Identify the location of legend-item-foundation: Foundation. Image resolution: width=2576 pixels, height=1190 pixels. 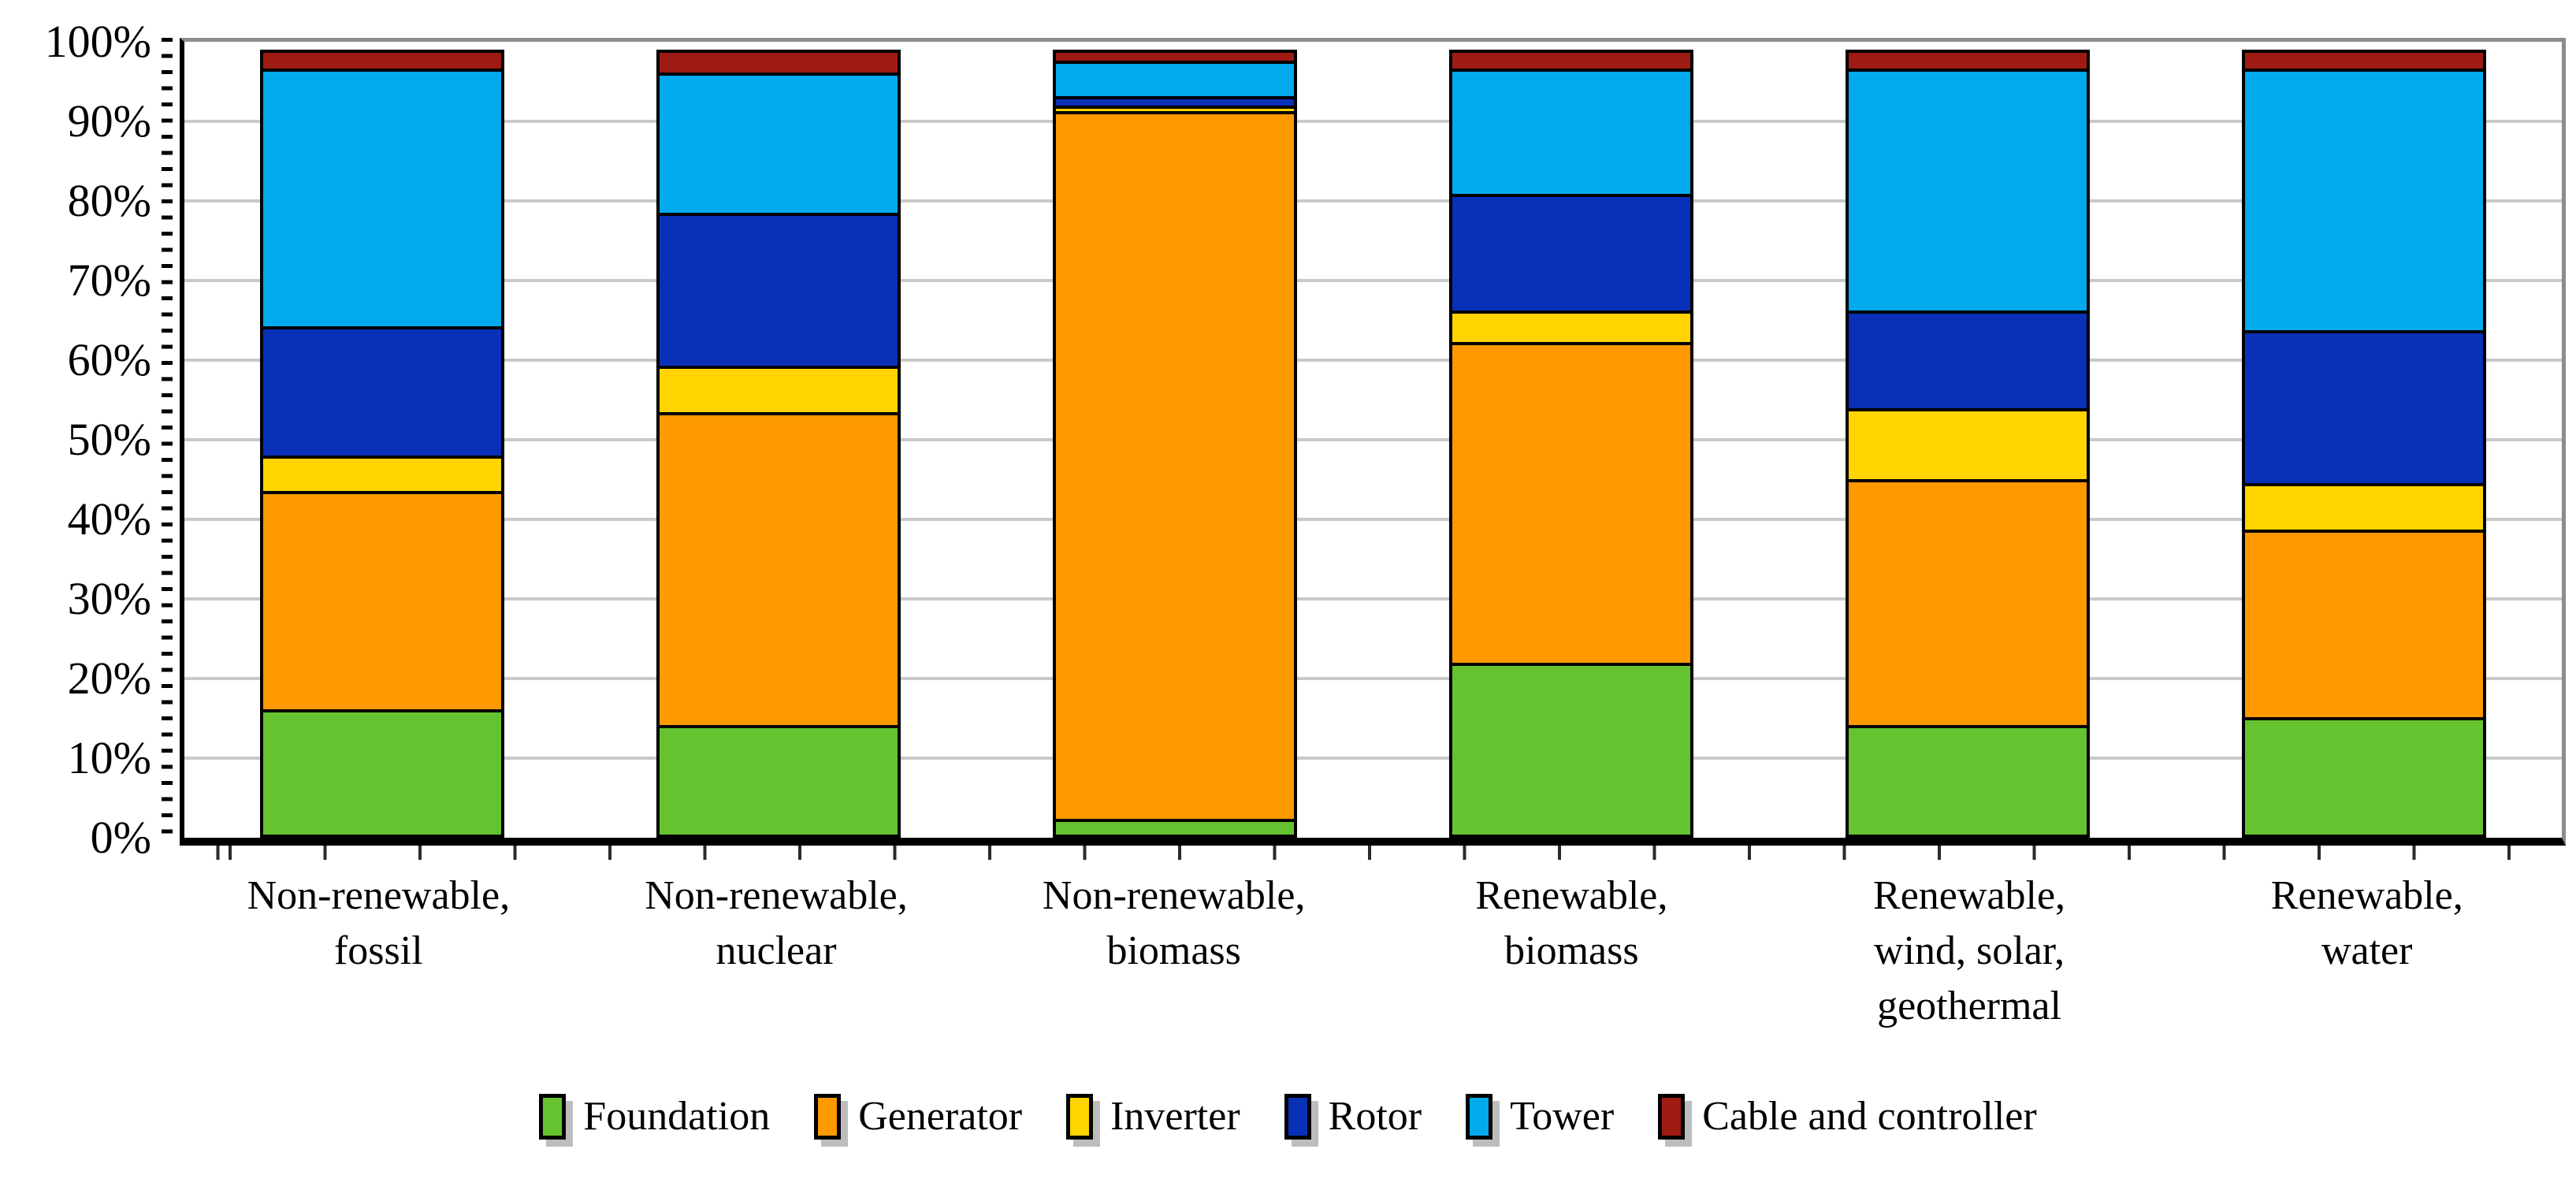
(654, 1117).